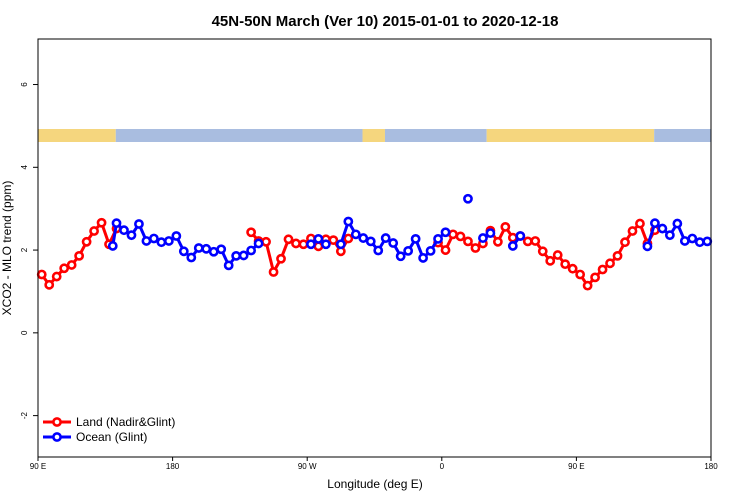  What do you see at coordinates (24, 84) in the screenshot?
I see `y-tick-label: 6` at bounding box center [24, 84].